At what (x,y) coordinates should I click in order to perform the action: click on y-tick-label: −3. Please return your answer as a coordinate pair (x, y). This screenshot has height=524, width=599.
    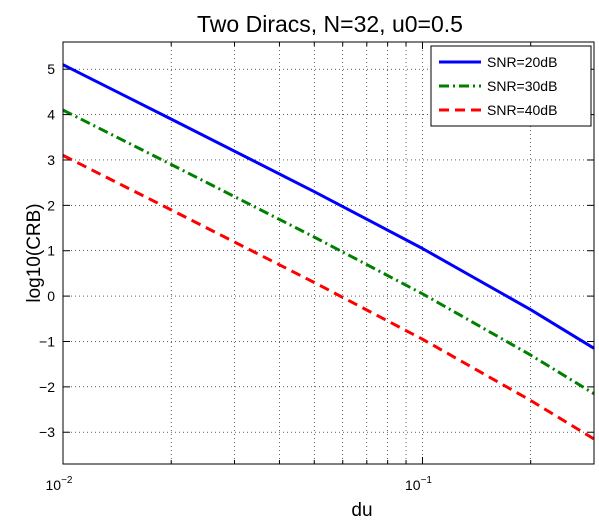
    Looking at the image, I should click on (47, 432).